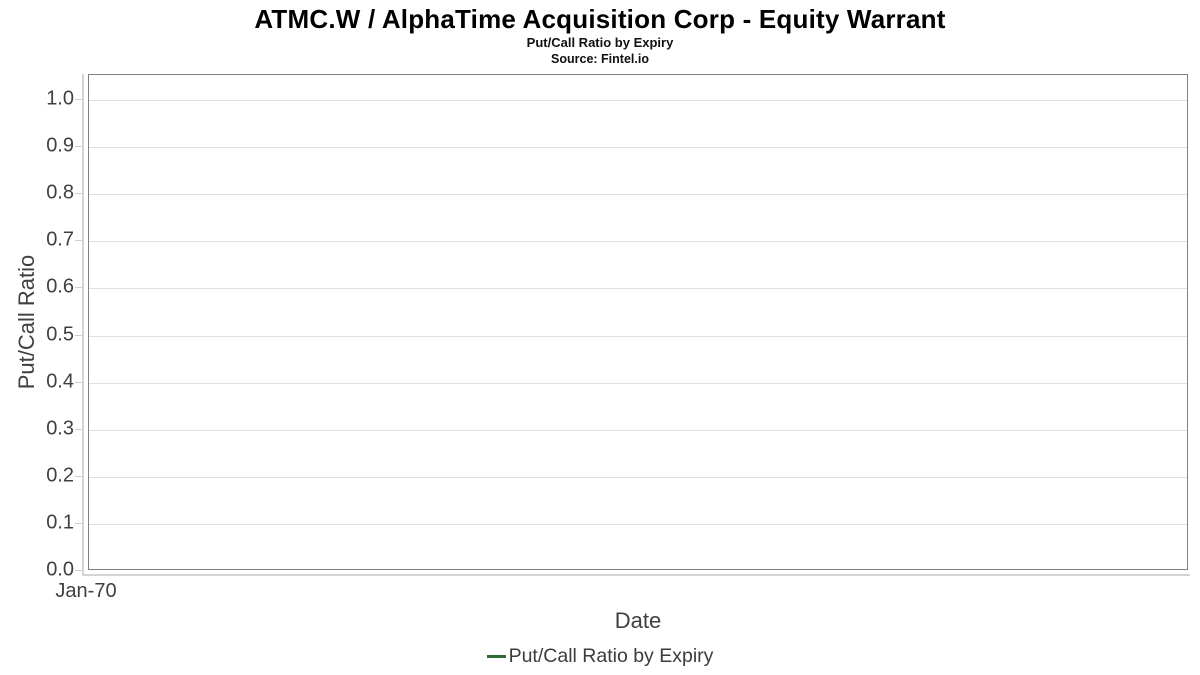 The width and height of the screenshot is (1200, 675). What do you see at coordinates (600, 42) in the screenshot?
I see `chart-subtitle: Put/Call Ratio by Expiry` at bounding box center [600, 42].